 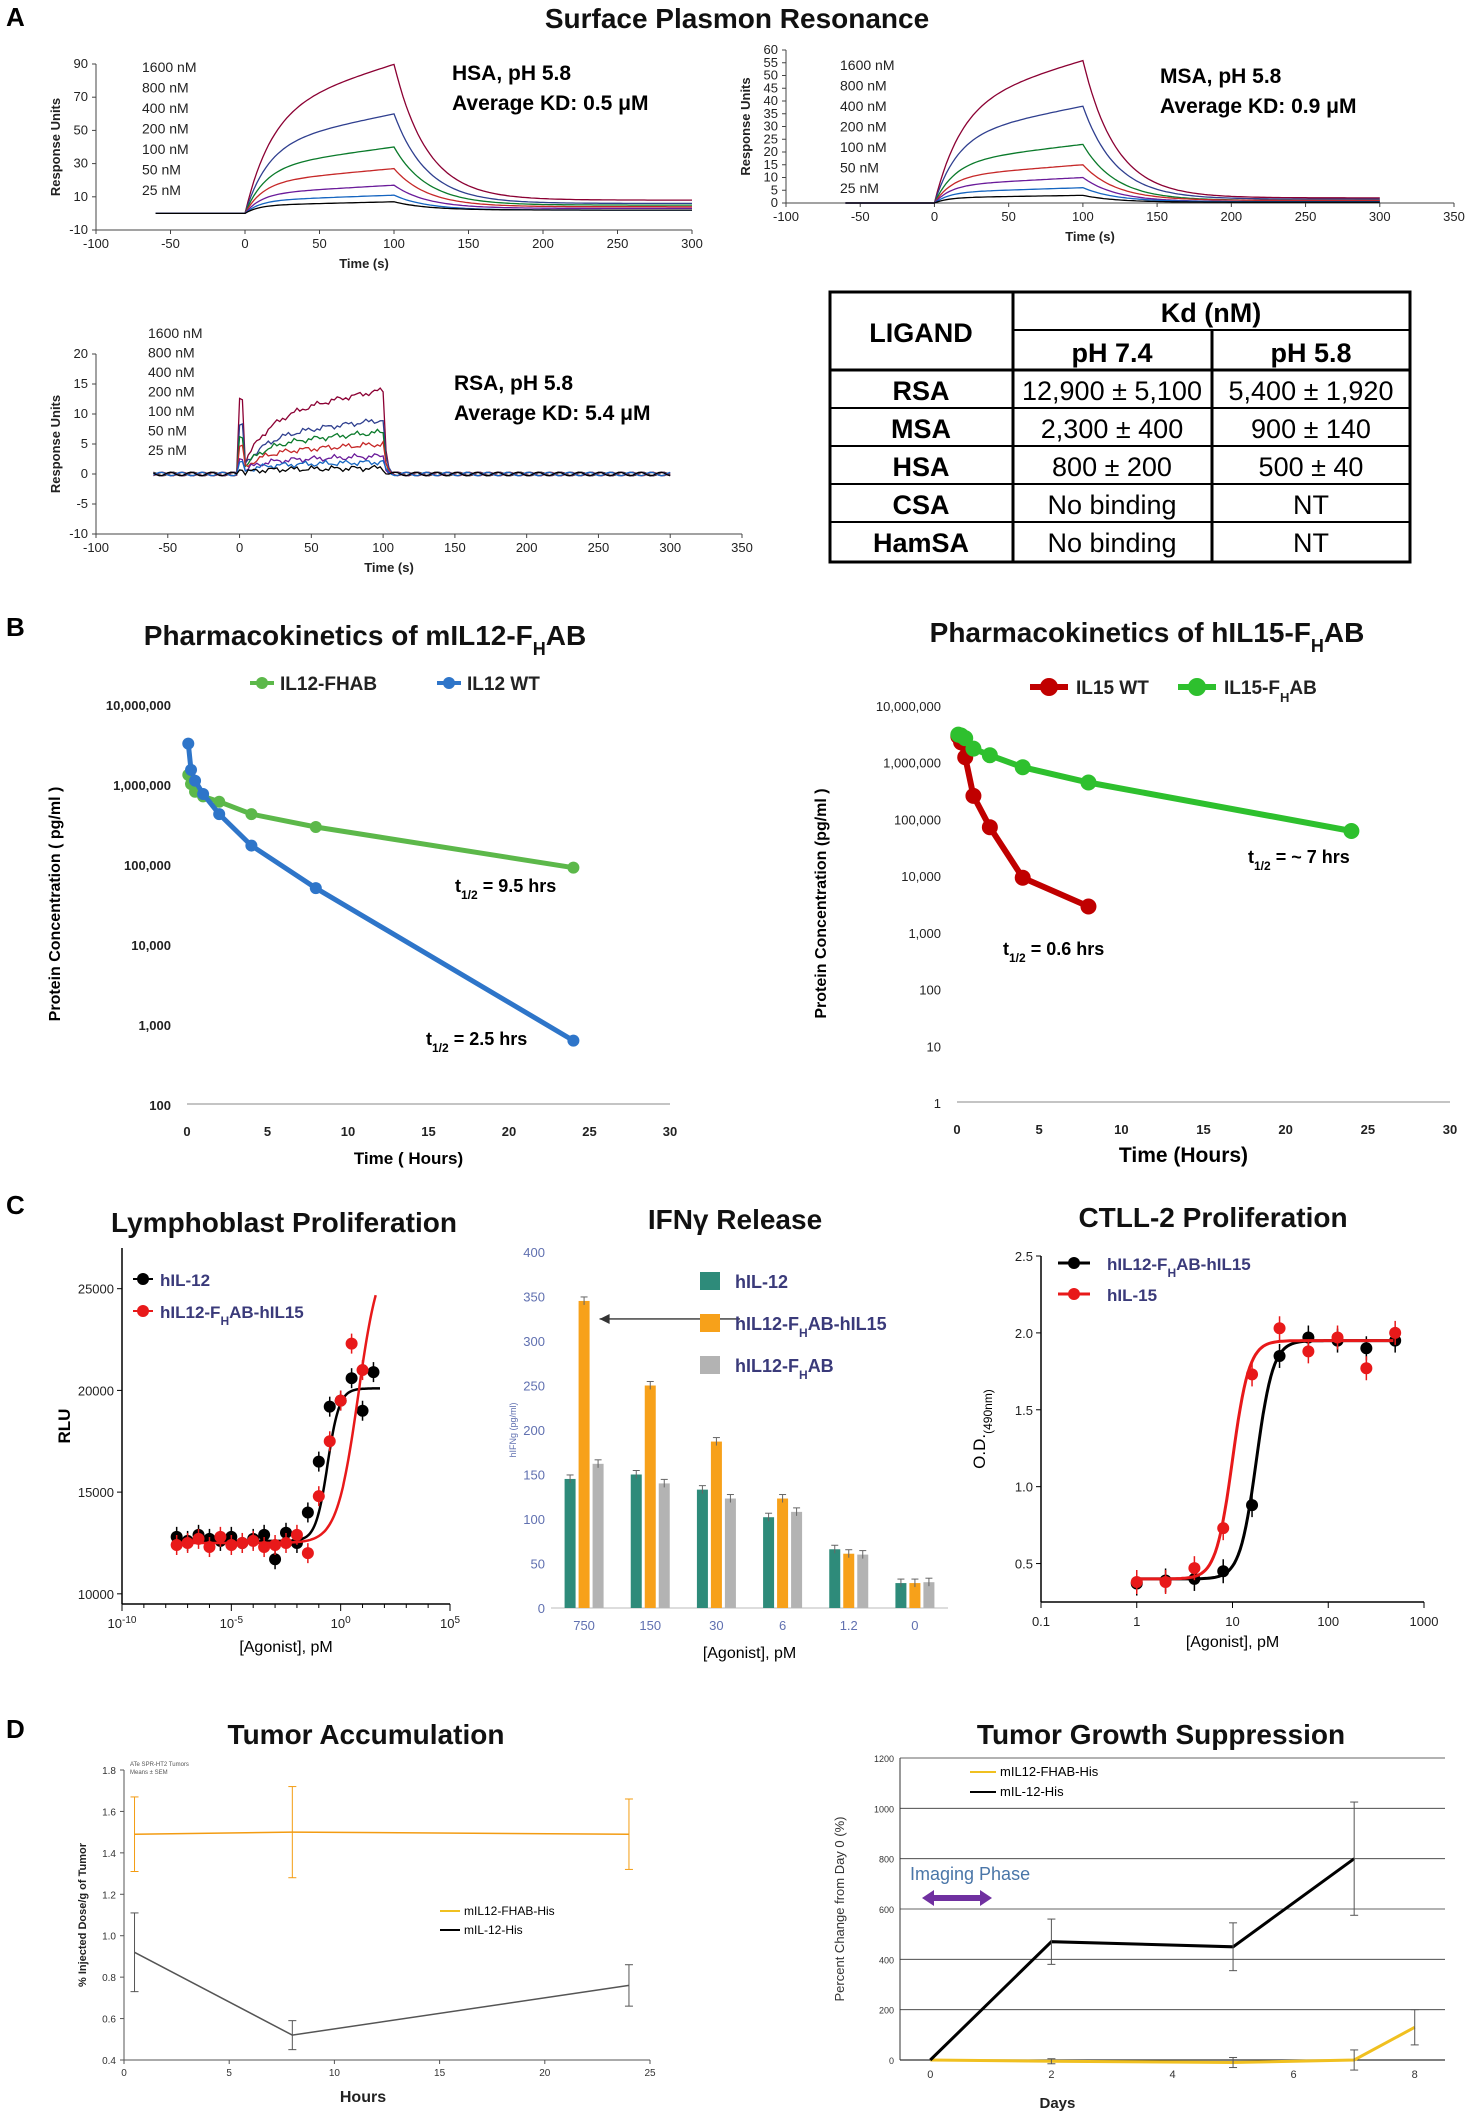 I want to click on y-tick-label: 20000, so click(x=96, y=1390).